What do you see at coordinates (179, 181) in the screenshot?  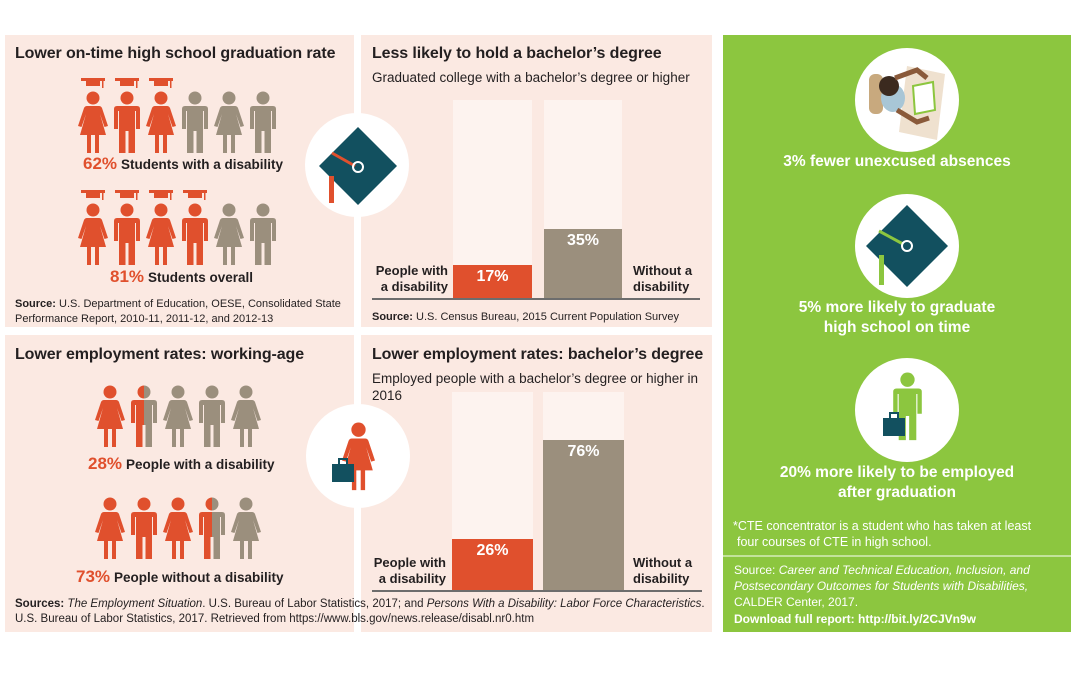 I see `graduation-panel` at bounding box center [179, 181].